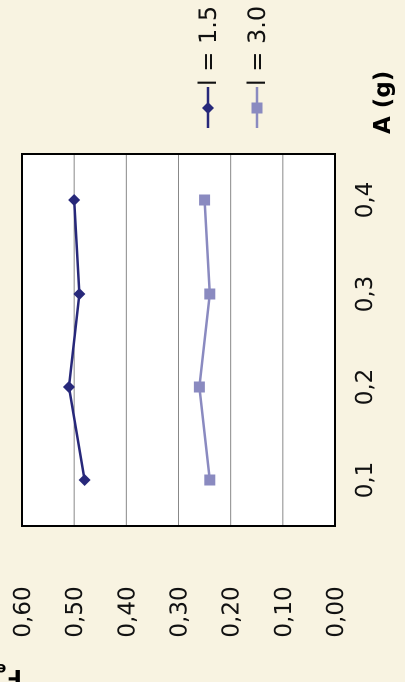 The image size is (405, 682). I want to click on y-tick-labels: 0,00 0,10 0,20 0,30 0,40 0,50 0,60, so click(179, 611).